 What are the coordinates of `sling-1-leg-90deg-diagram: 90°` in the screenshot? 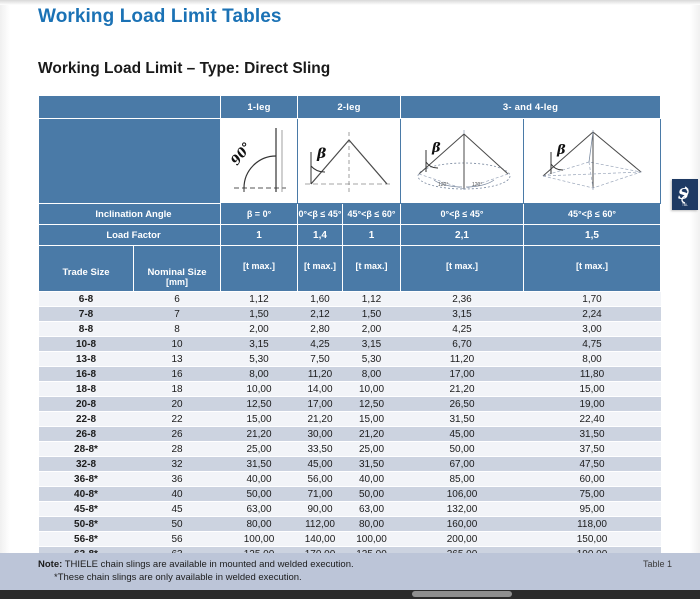 It's located at (257, 159).